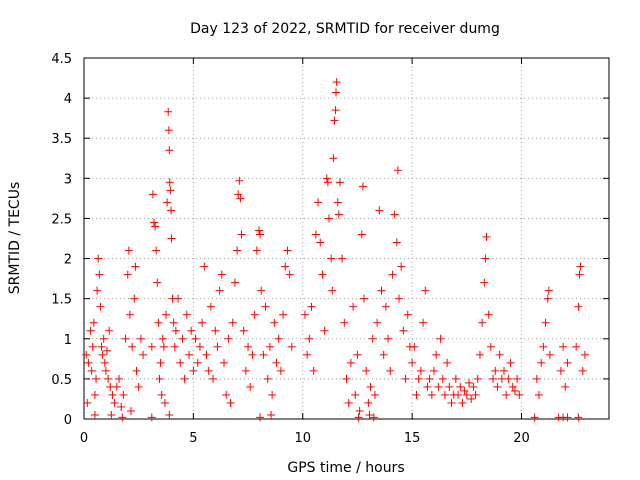  Describe the element at coordinates (15, 238) in the screenshot. I see `y-axis-label: SRMTID / TECUs` at that location.